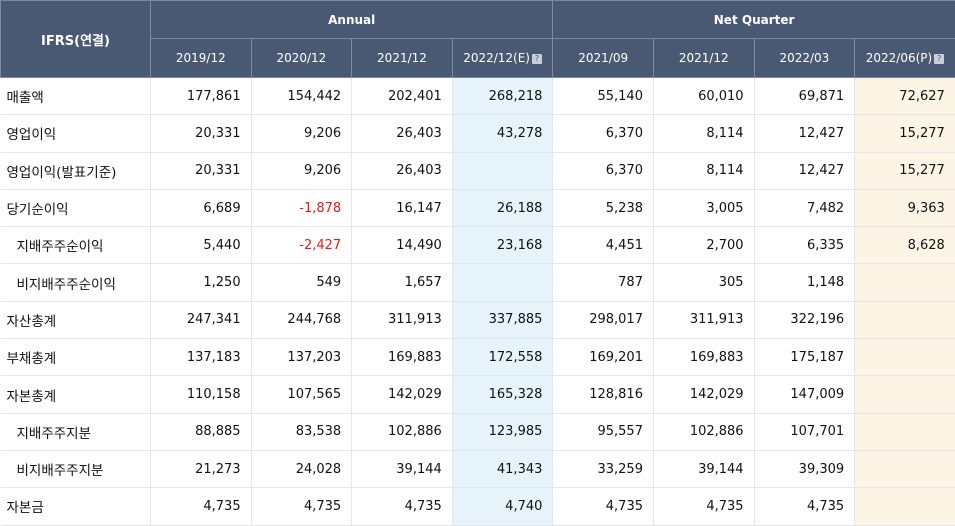 The width and height of the screenshot is (955, 526). What do you see at coordinates (76, 394) in the screenshot?
I see `row-label: 자본총계` at bounding box center [76, 394].